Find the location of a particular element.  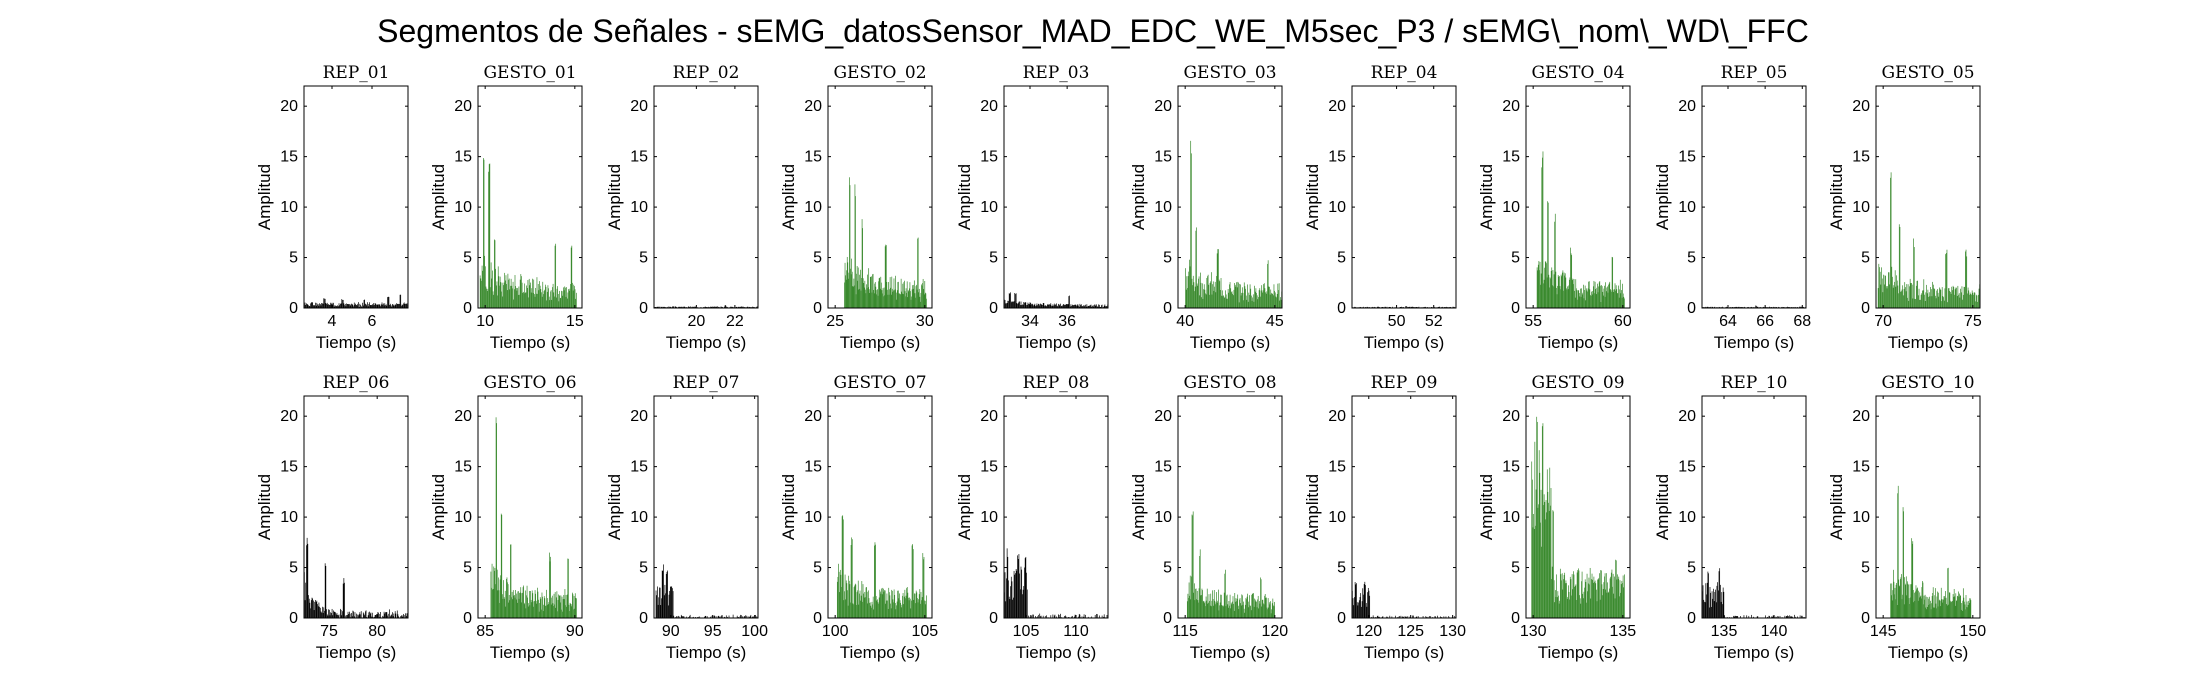

y-tick-label: 20 is located at coordinates (1511, 416).